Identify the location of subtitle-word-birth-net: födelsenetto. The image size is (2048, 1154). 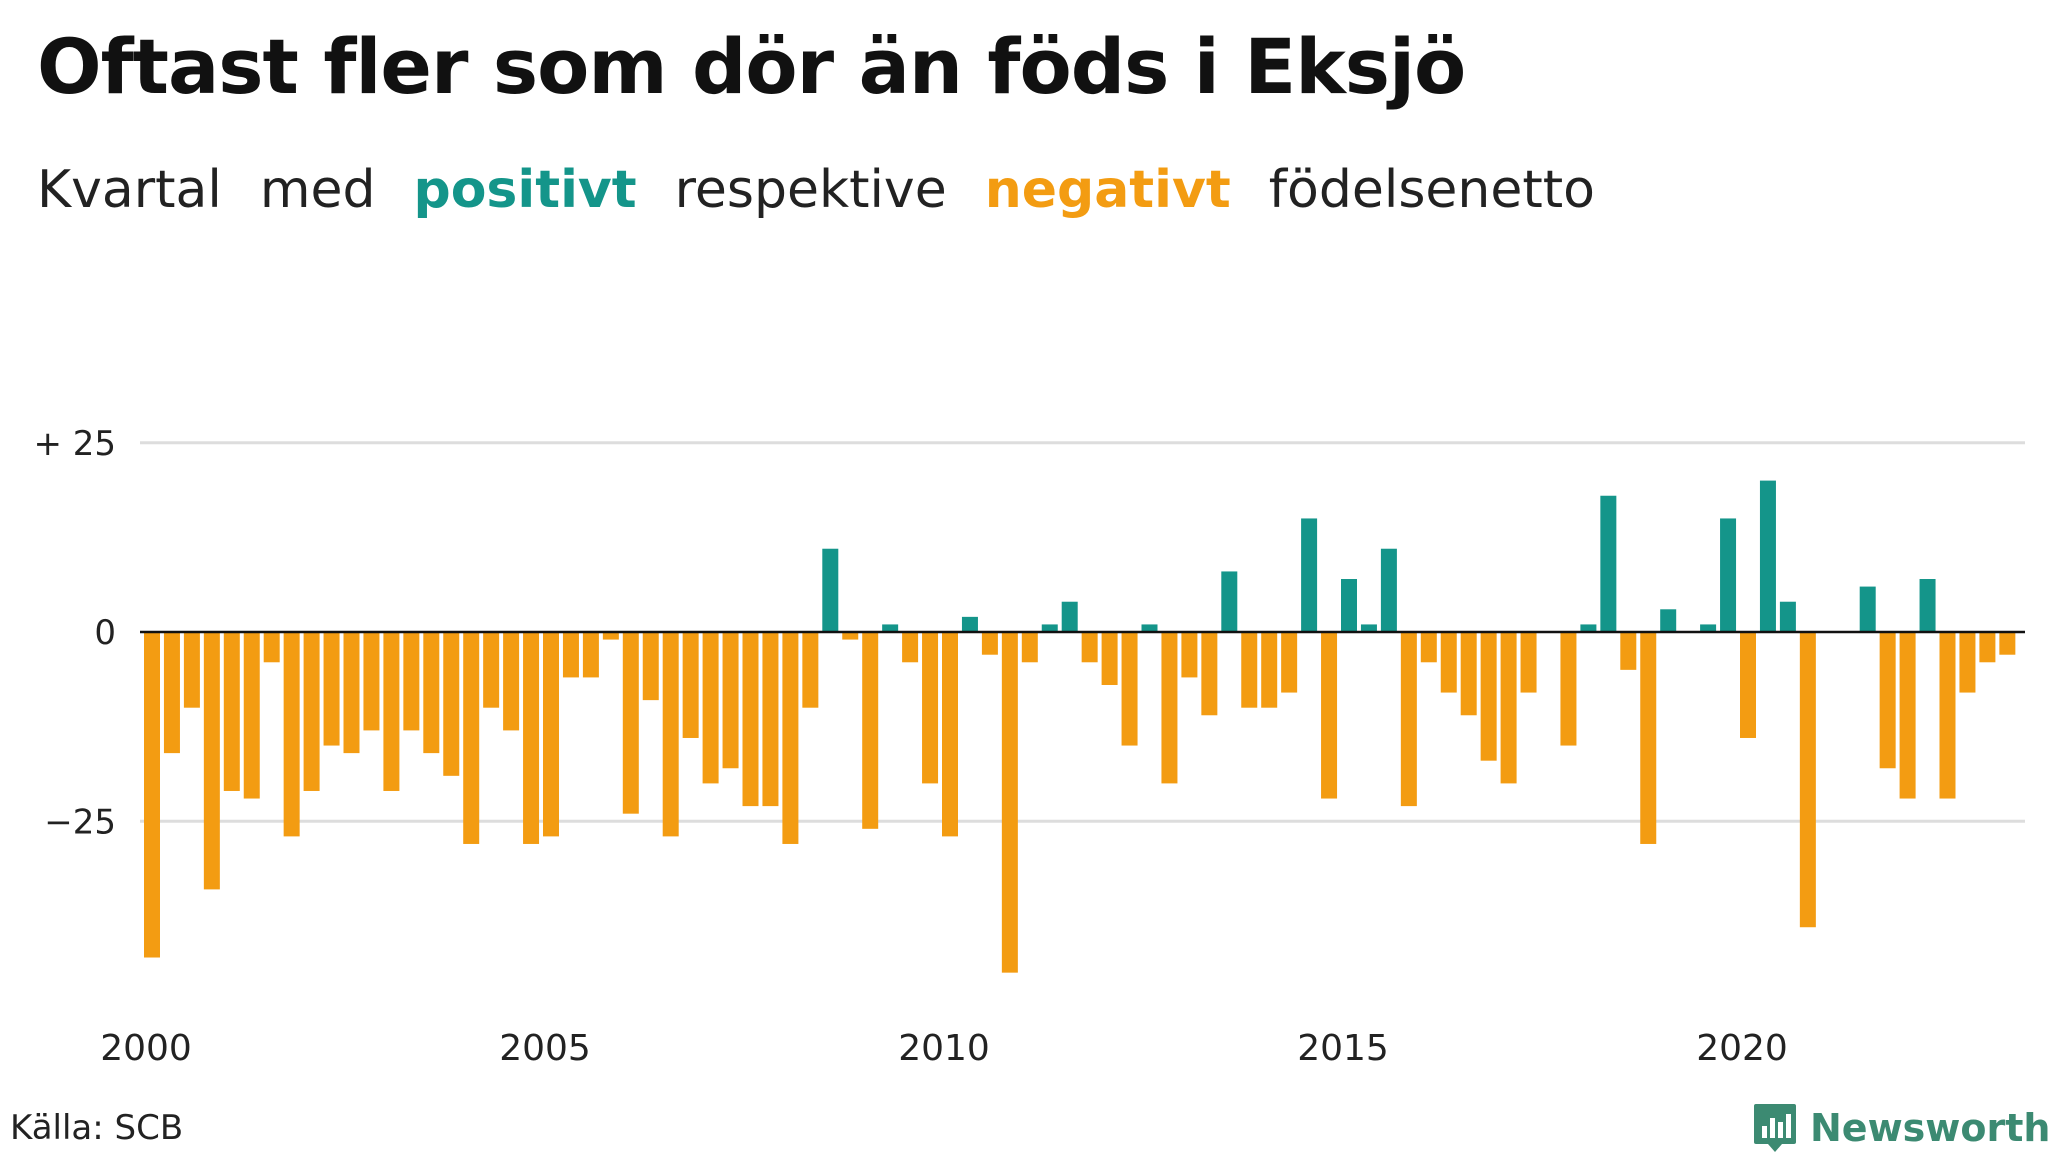
(1431, 190).